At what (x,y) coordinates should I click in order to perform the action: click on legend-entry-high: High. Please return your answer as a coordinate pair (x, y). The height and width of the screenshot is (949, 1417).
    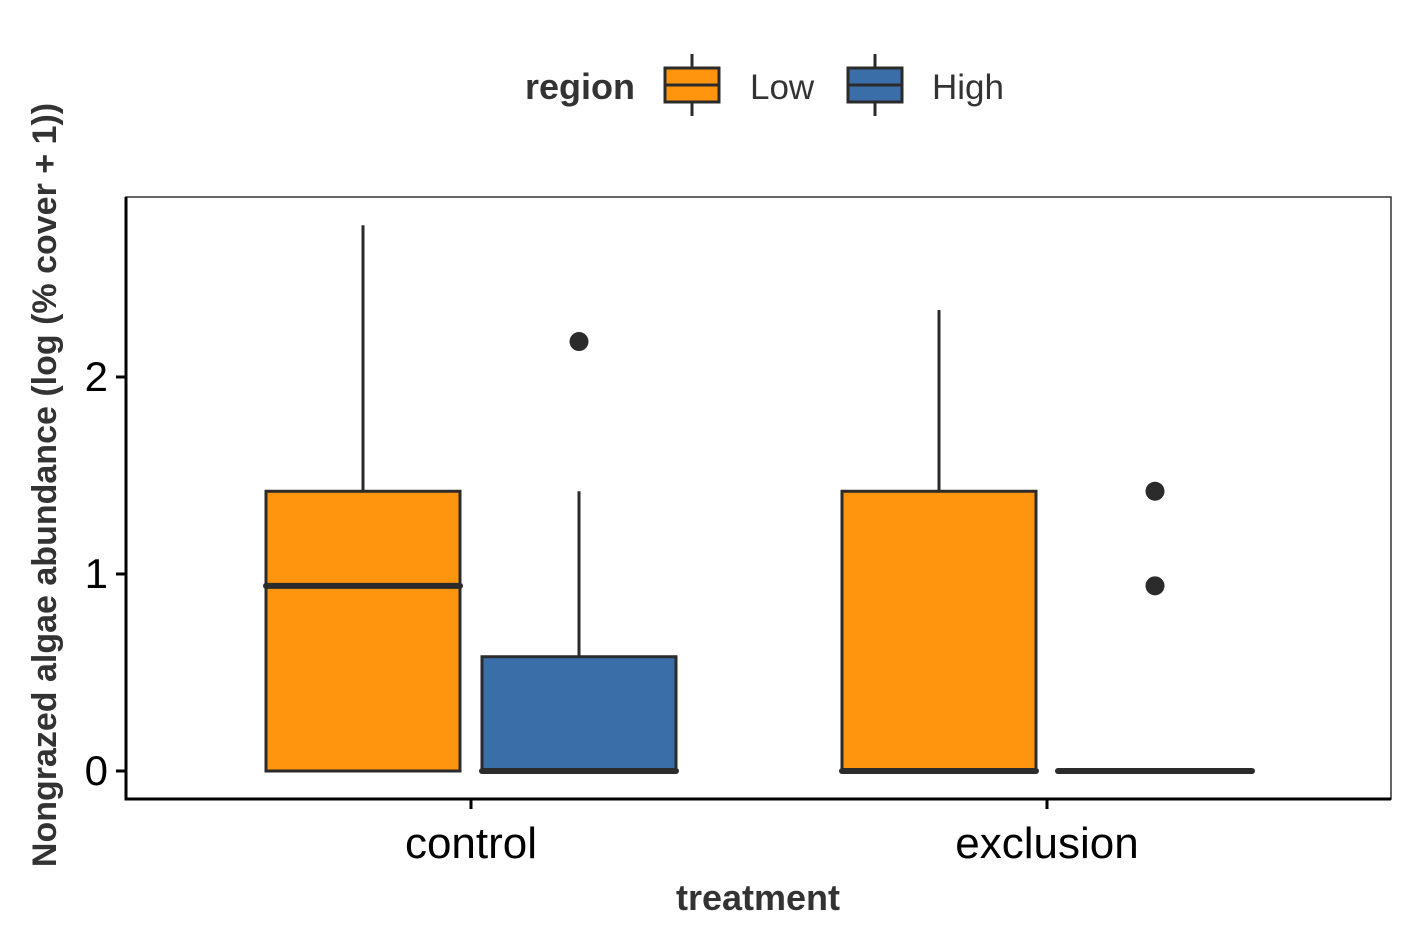
    Looking at the image, I should click on (925, 85).